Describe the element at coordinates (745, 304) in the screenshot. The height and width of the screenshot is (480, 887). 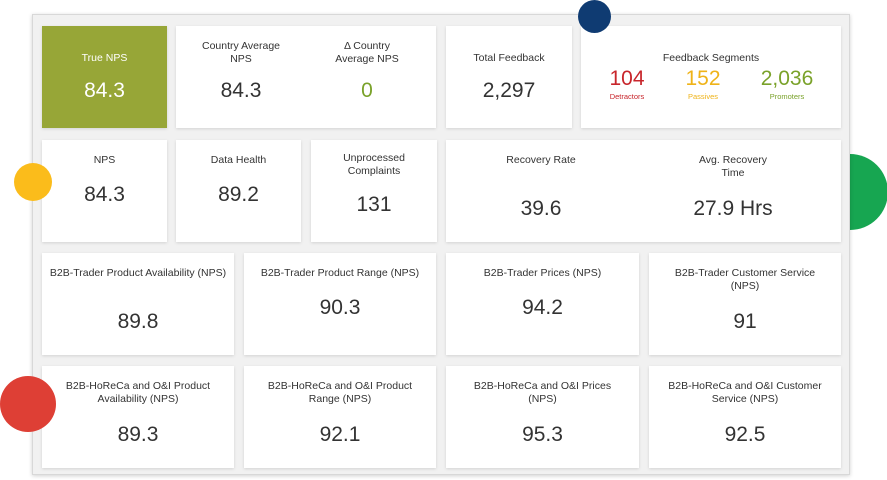
I see `trader-customer-service-card: B2B-Trader Customer Service (NPS) 91` at that location.